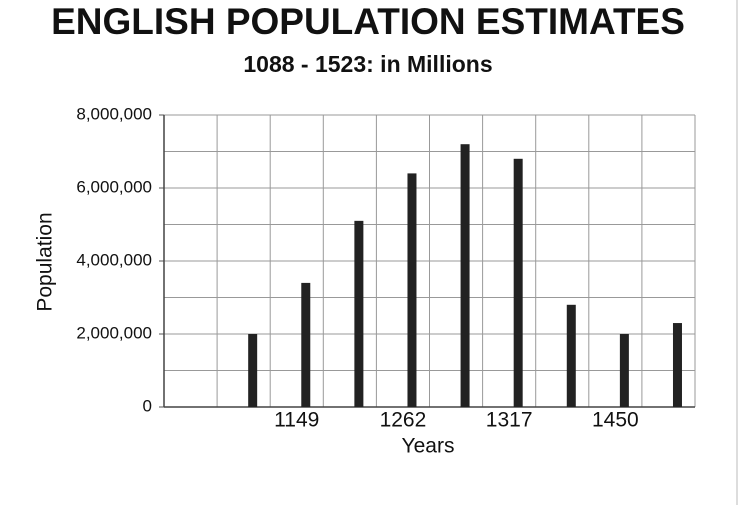  I want to click on y-tick-label: 2,000,000, so click(114, 332).